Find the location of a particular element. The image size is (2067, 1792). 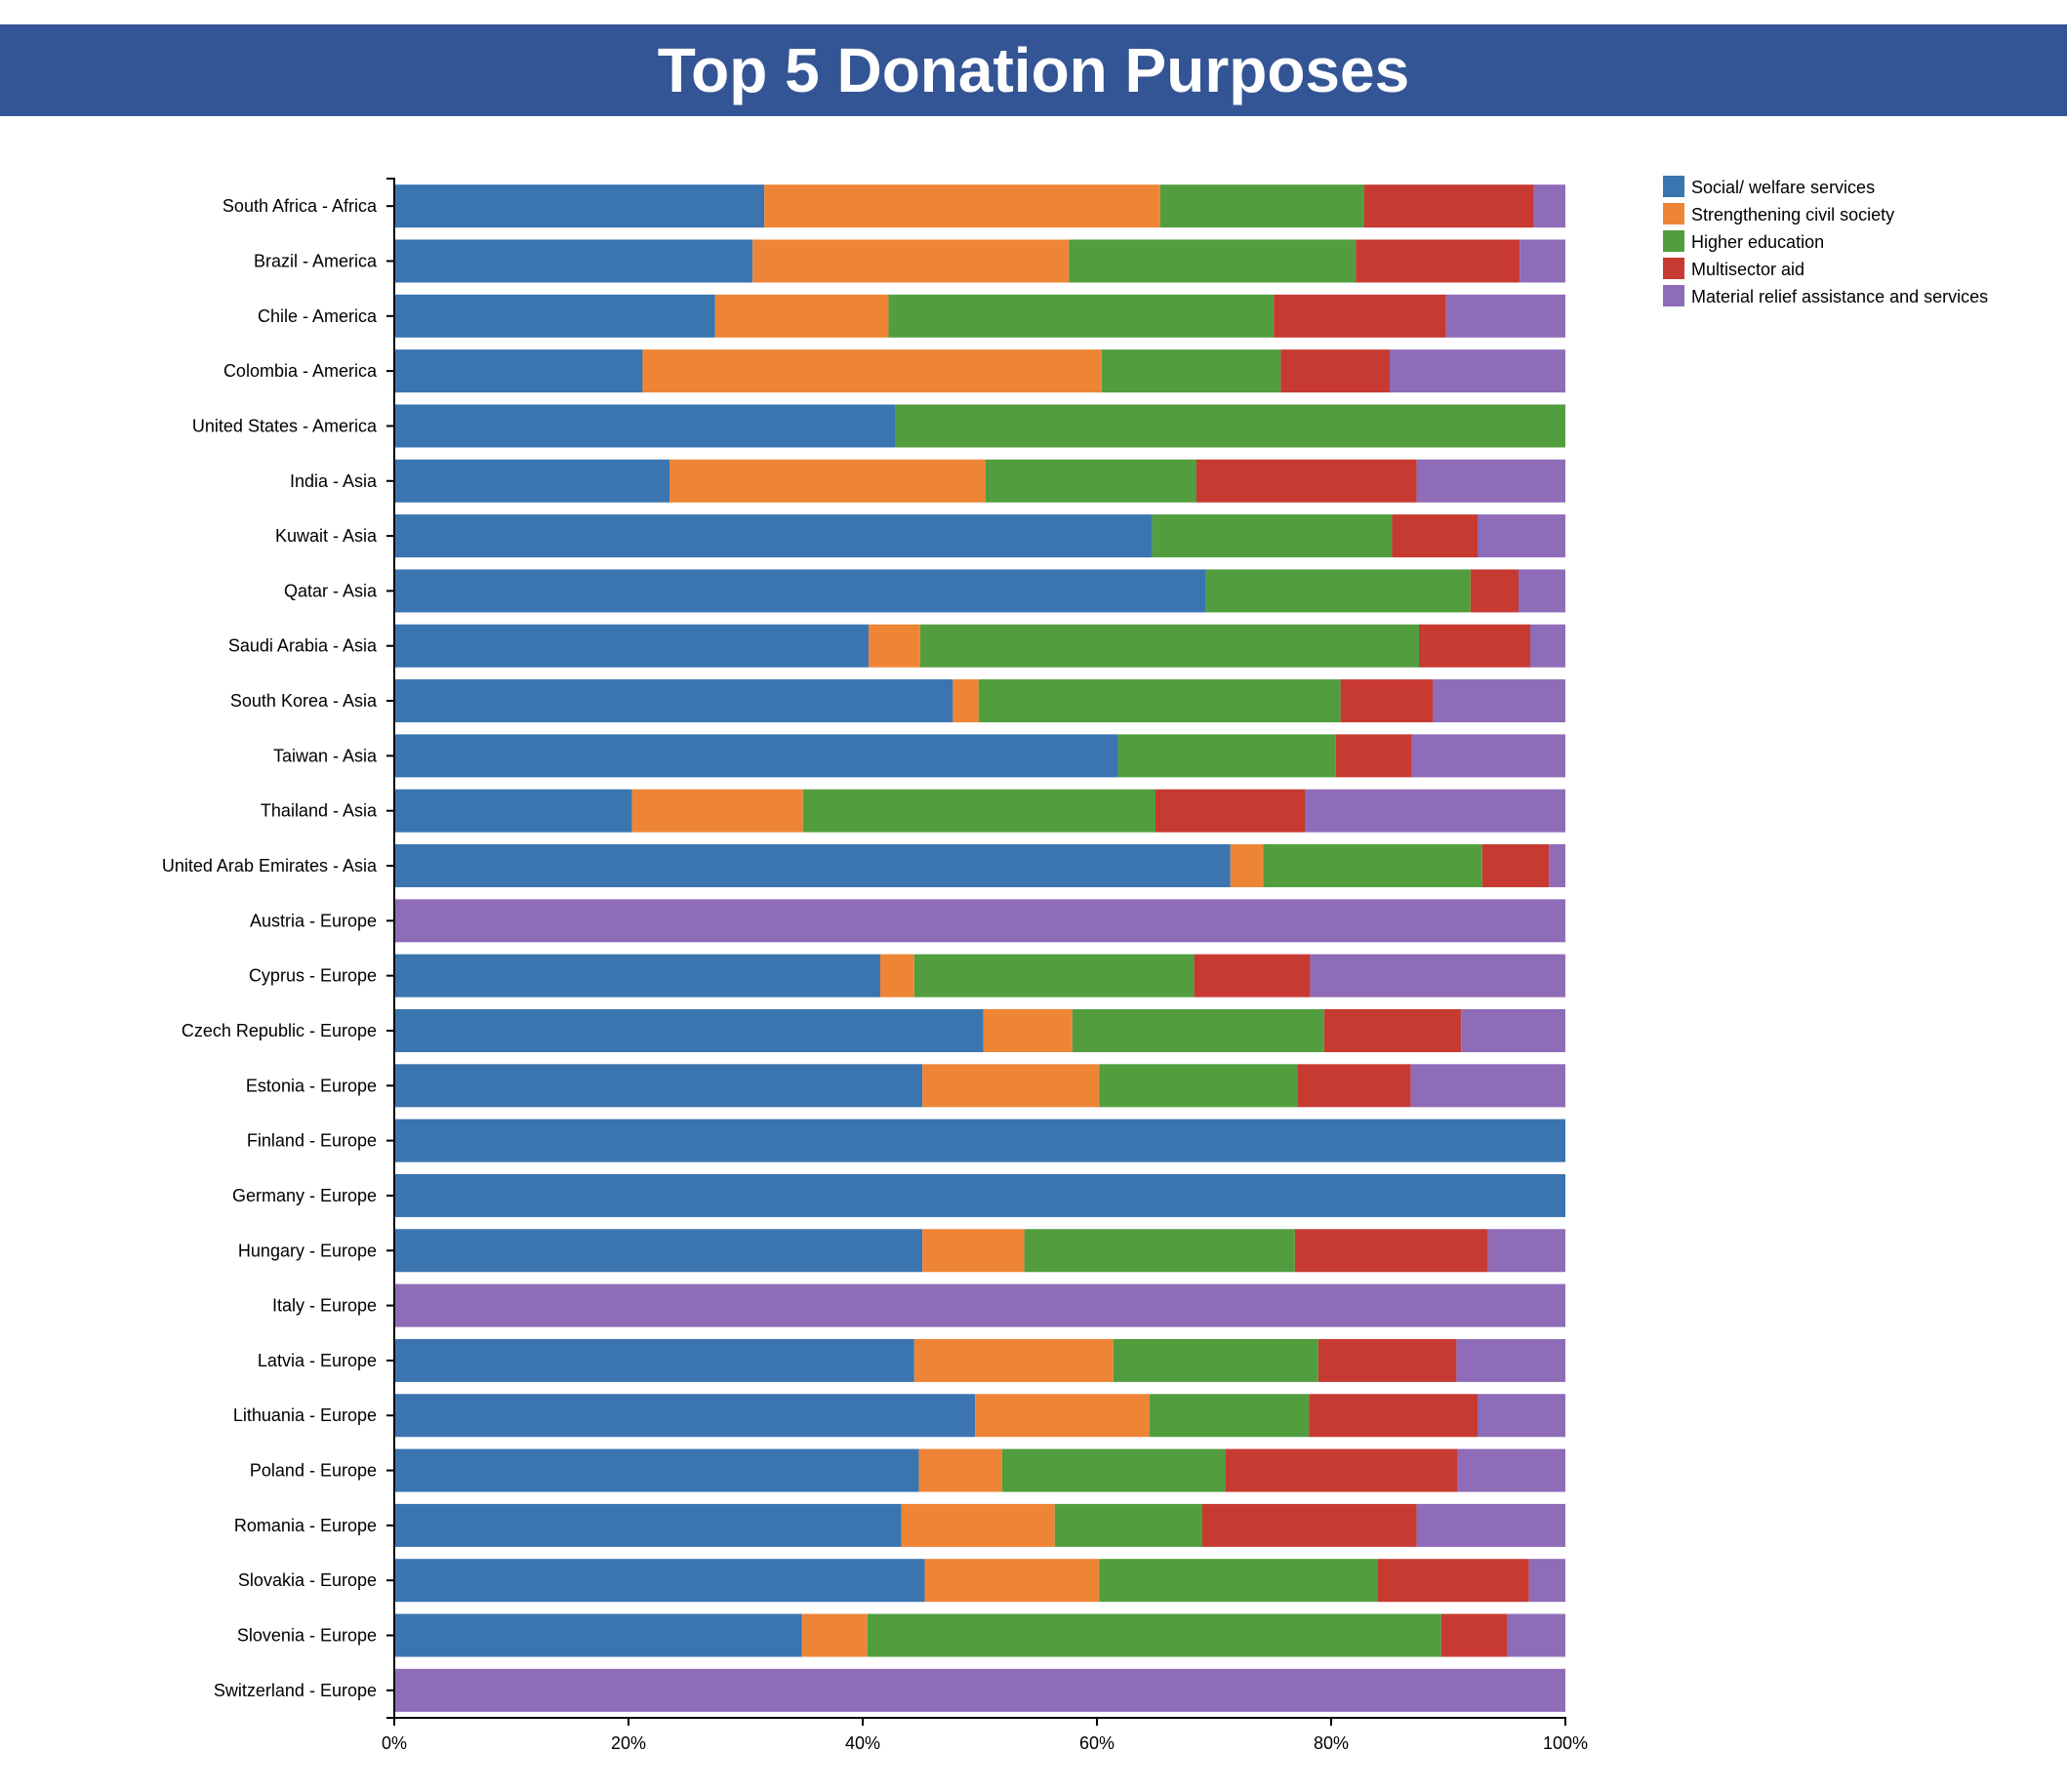

category-label: Taiwan - Asia is located at coordinates (326, 755).